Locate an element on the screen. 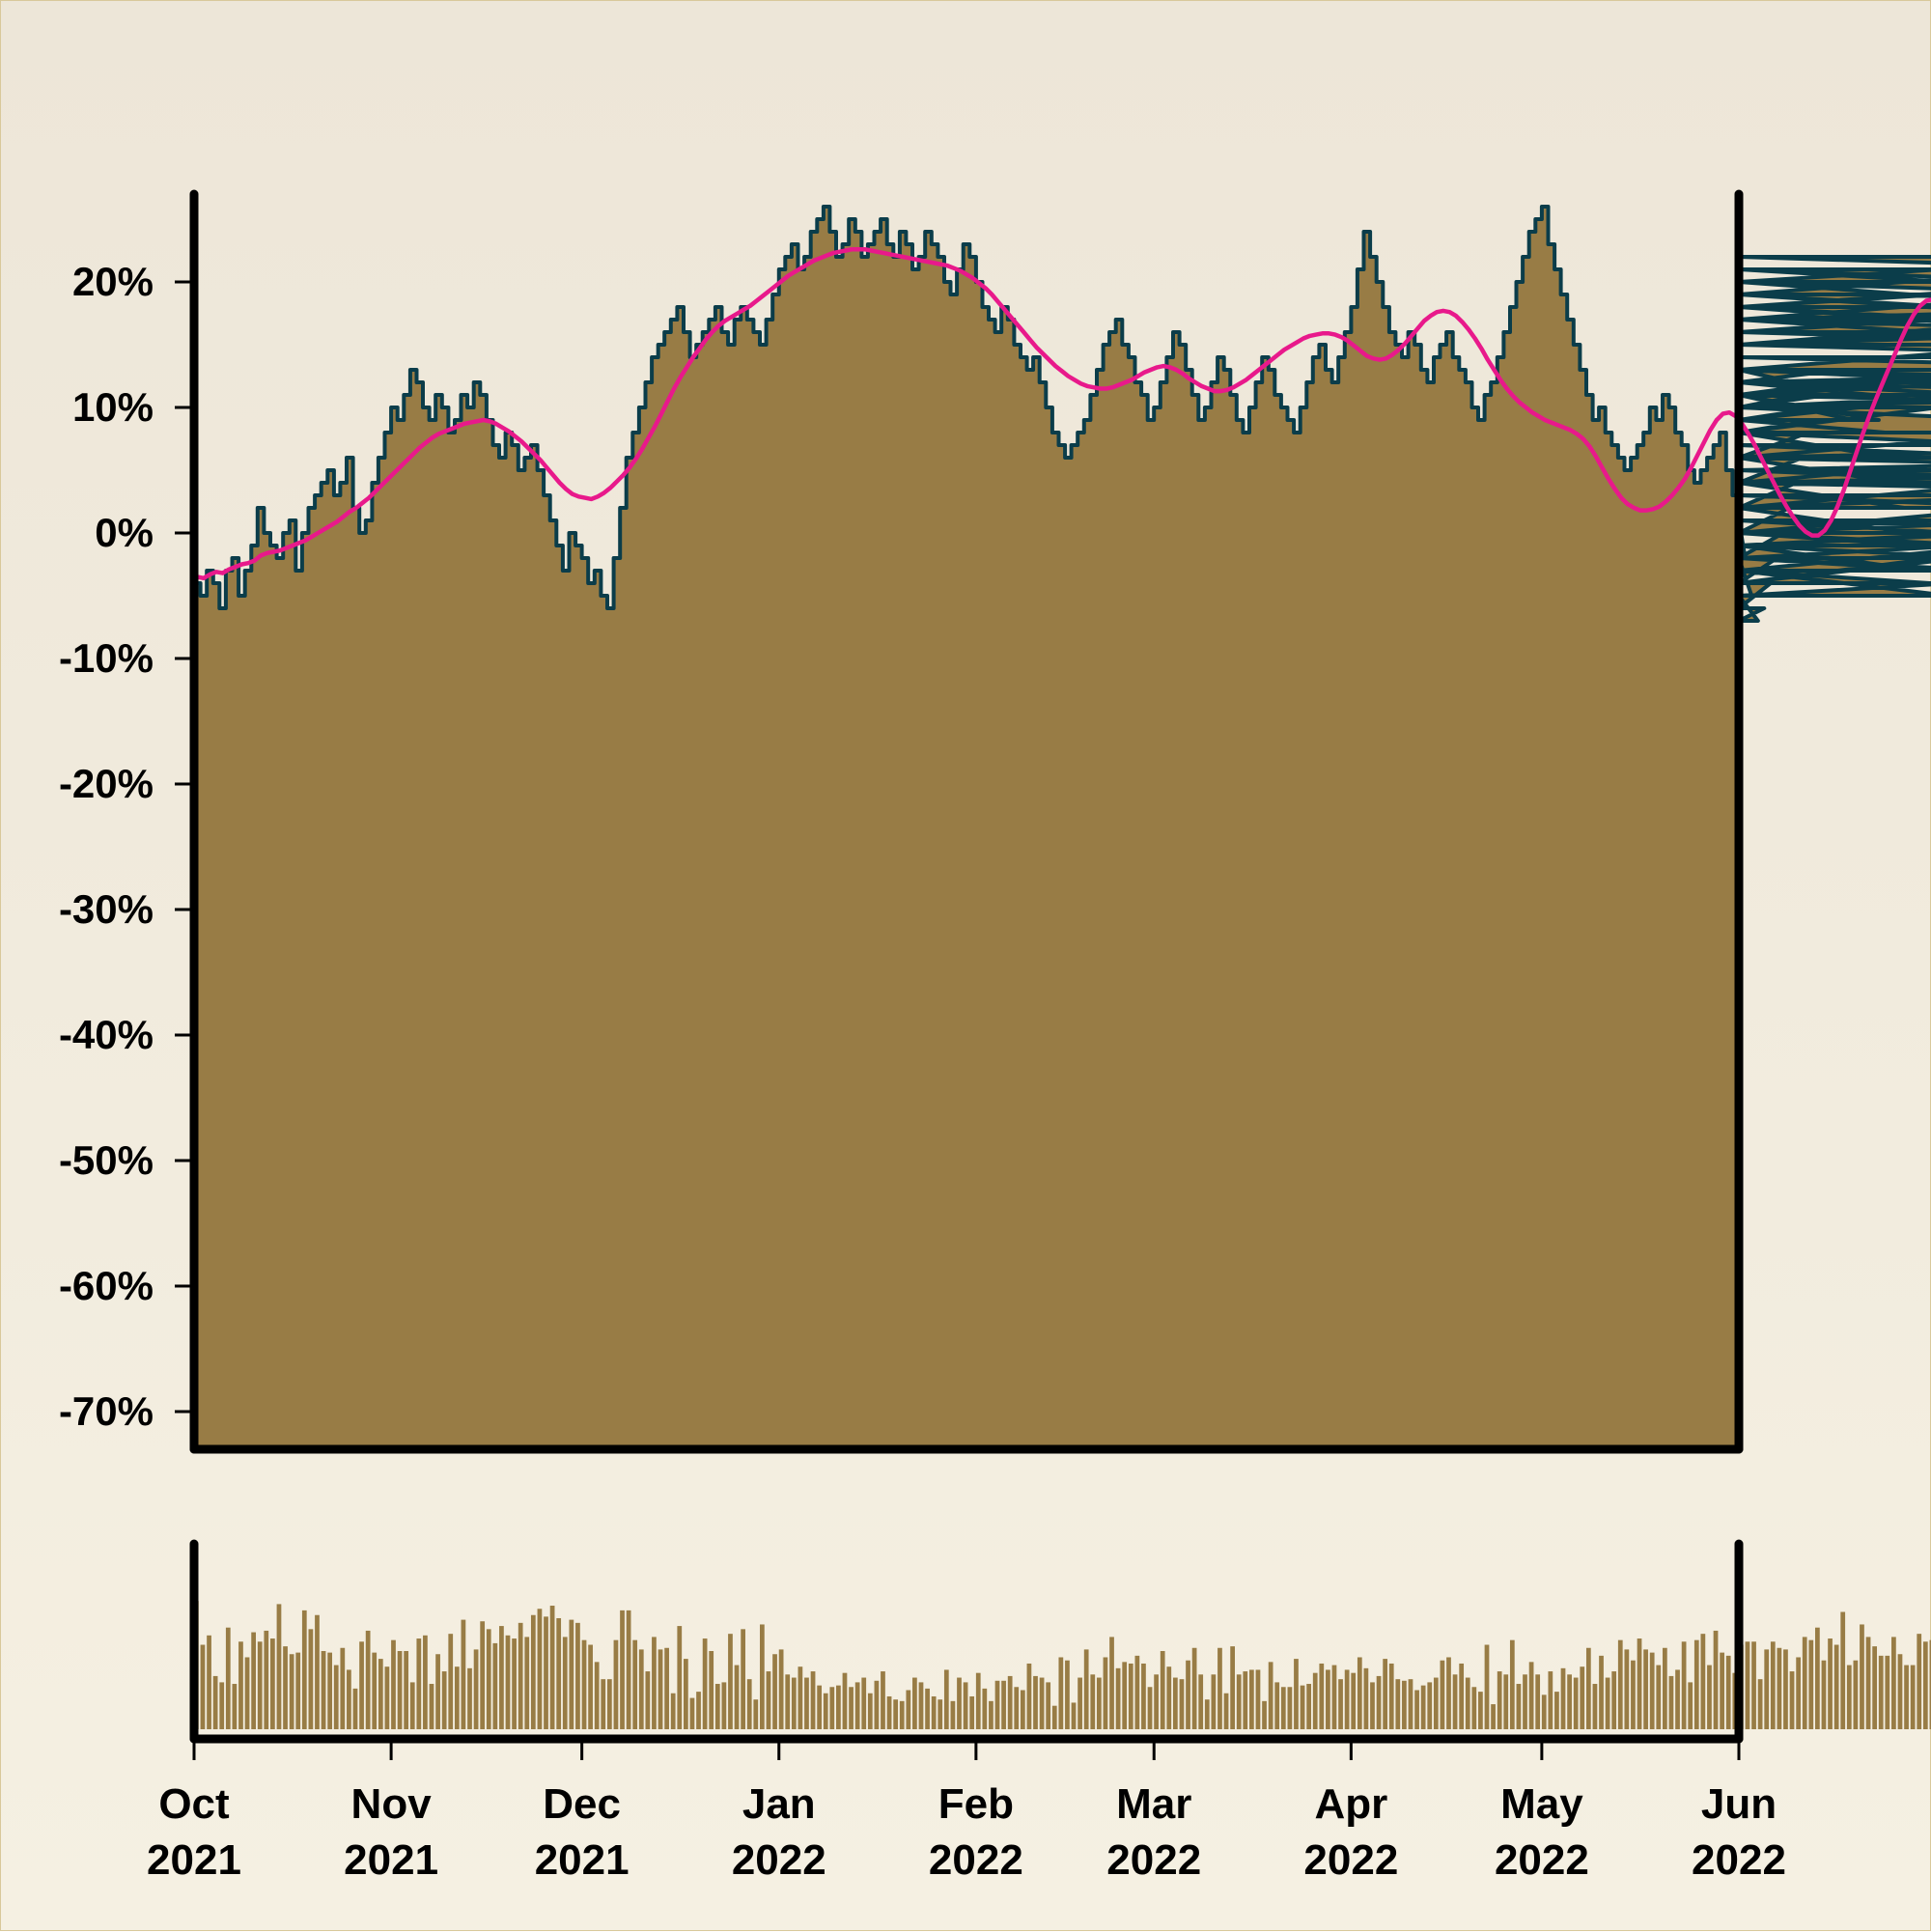 The image size is (1931, 1932). x-tick-year-label: 2022 is located at coordinates (1153, 1860).